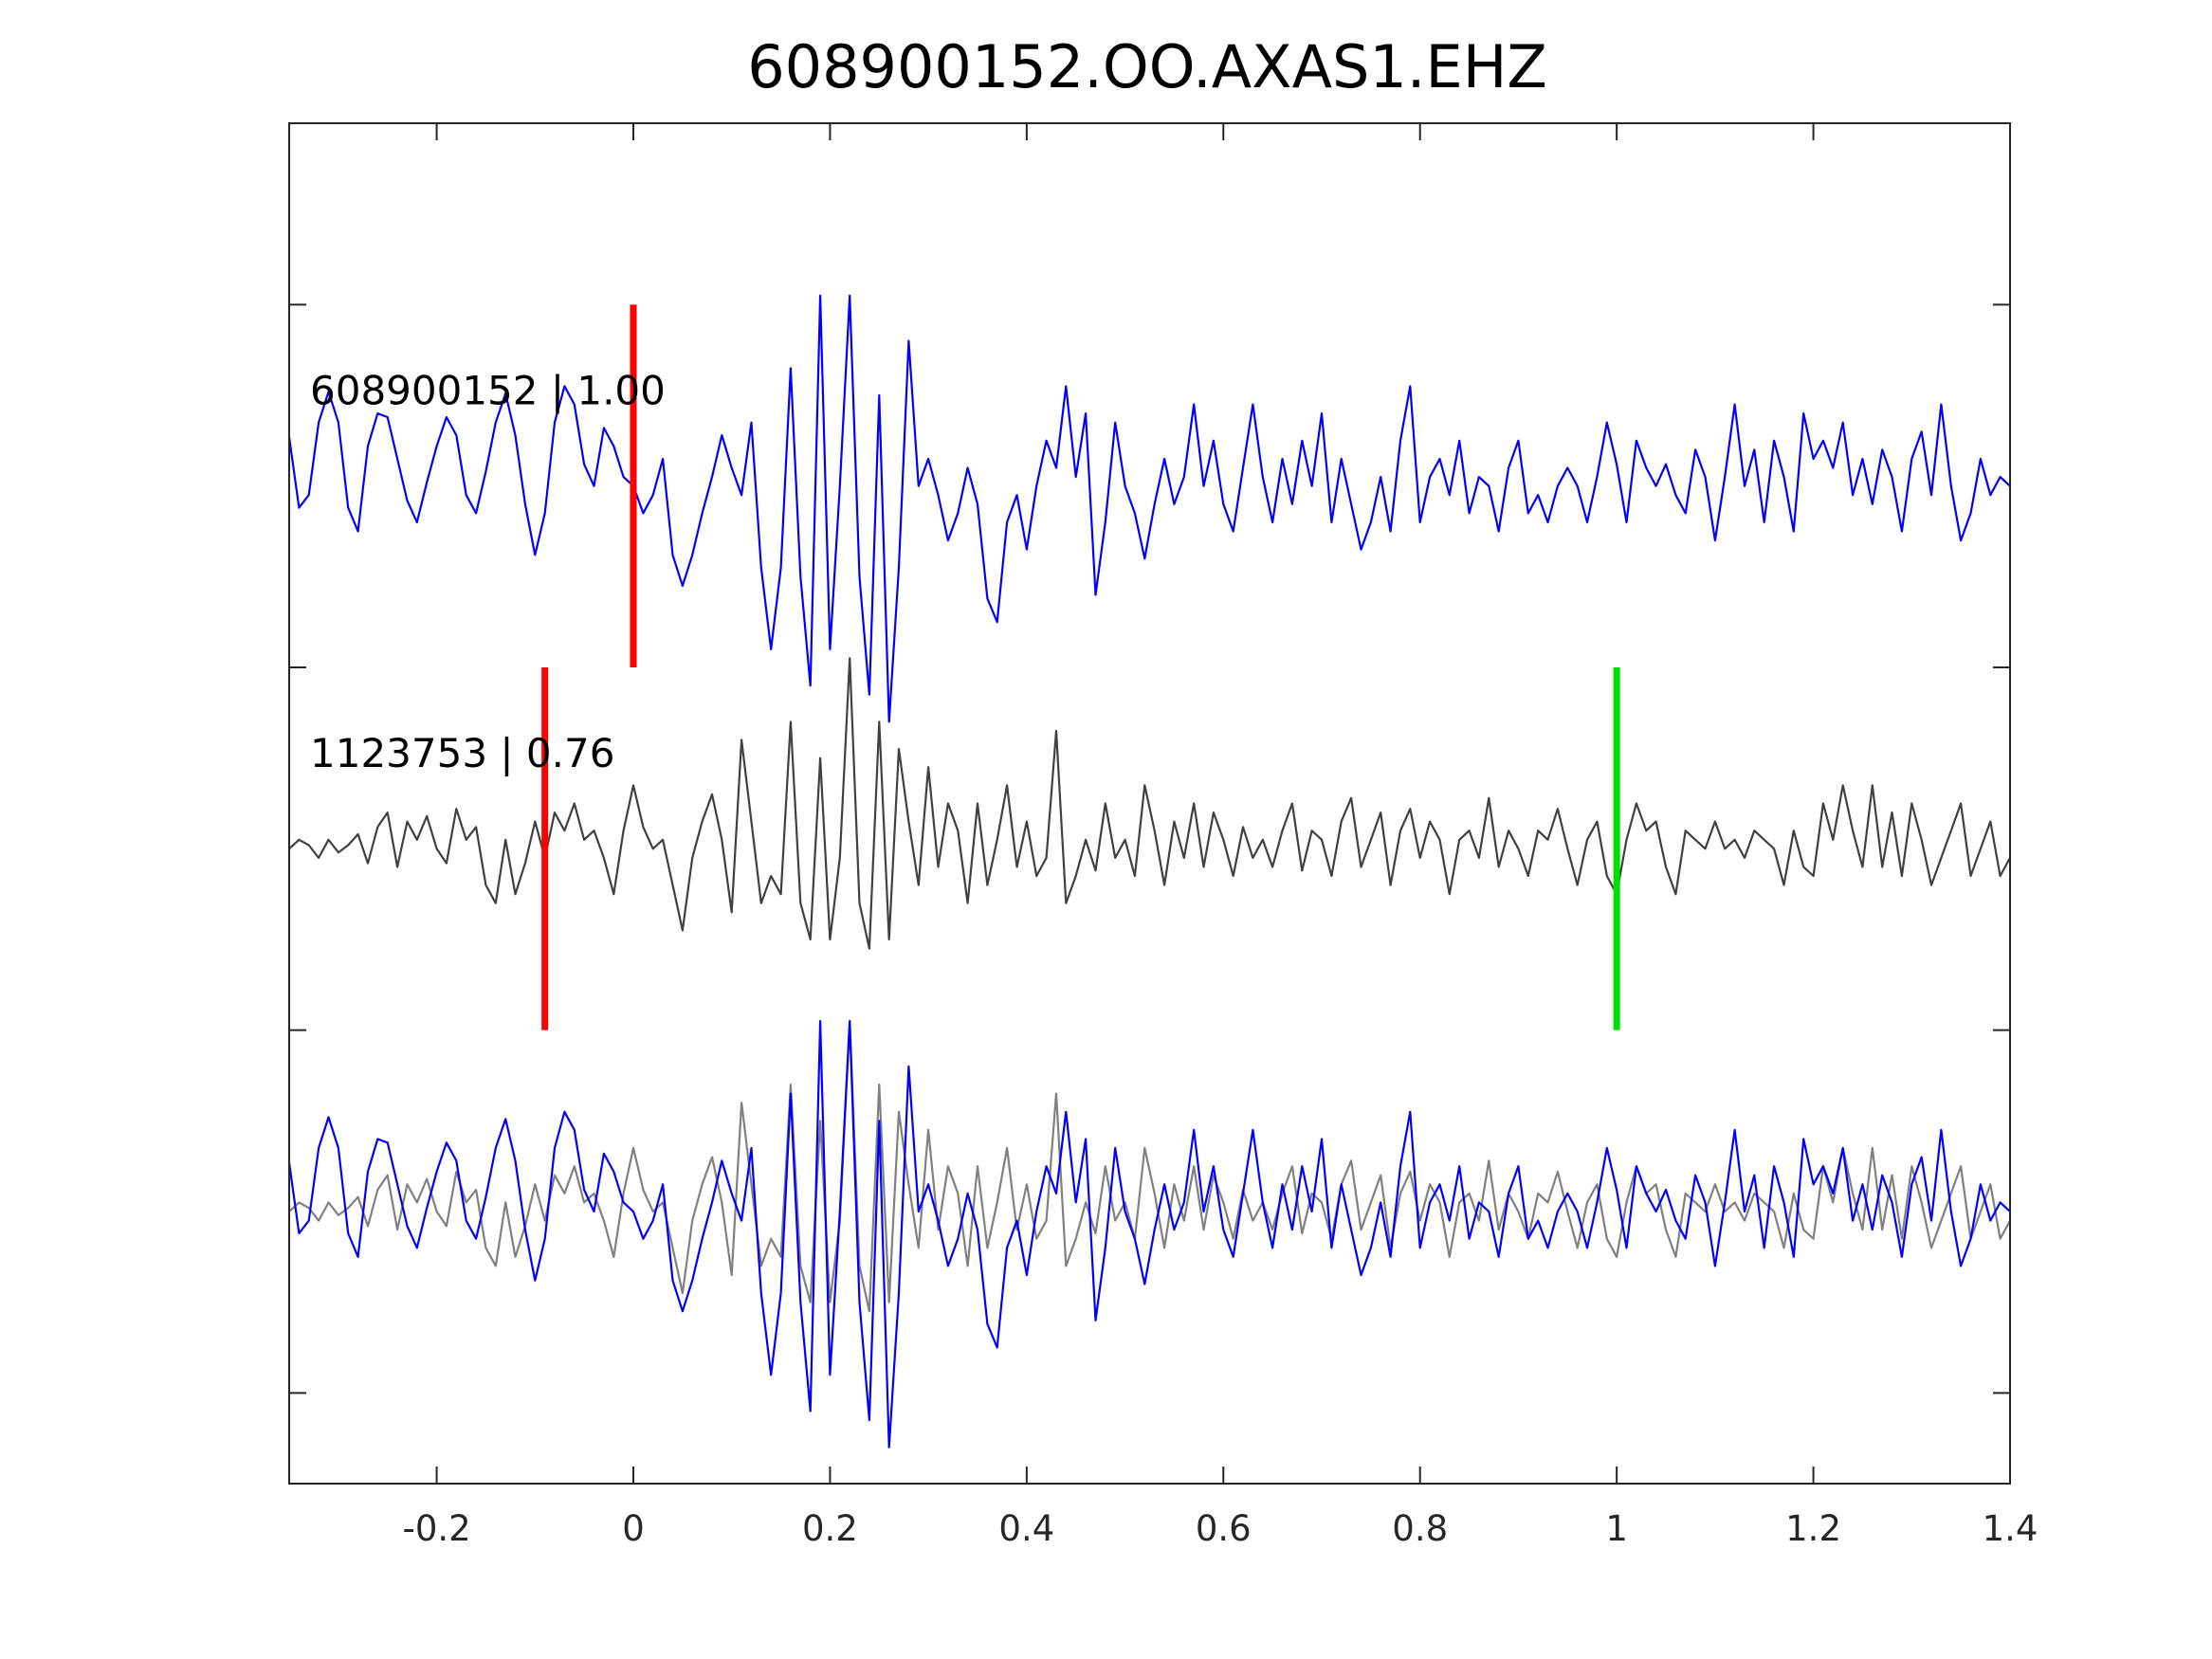  I want to click on x-tick-label: 1.4, so click(2010, 1528).